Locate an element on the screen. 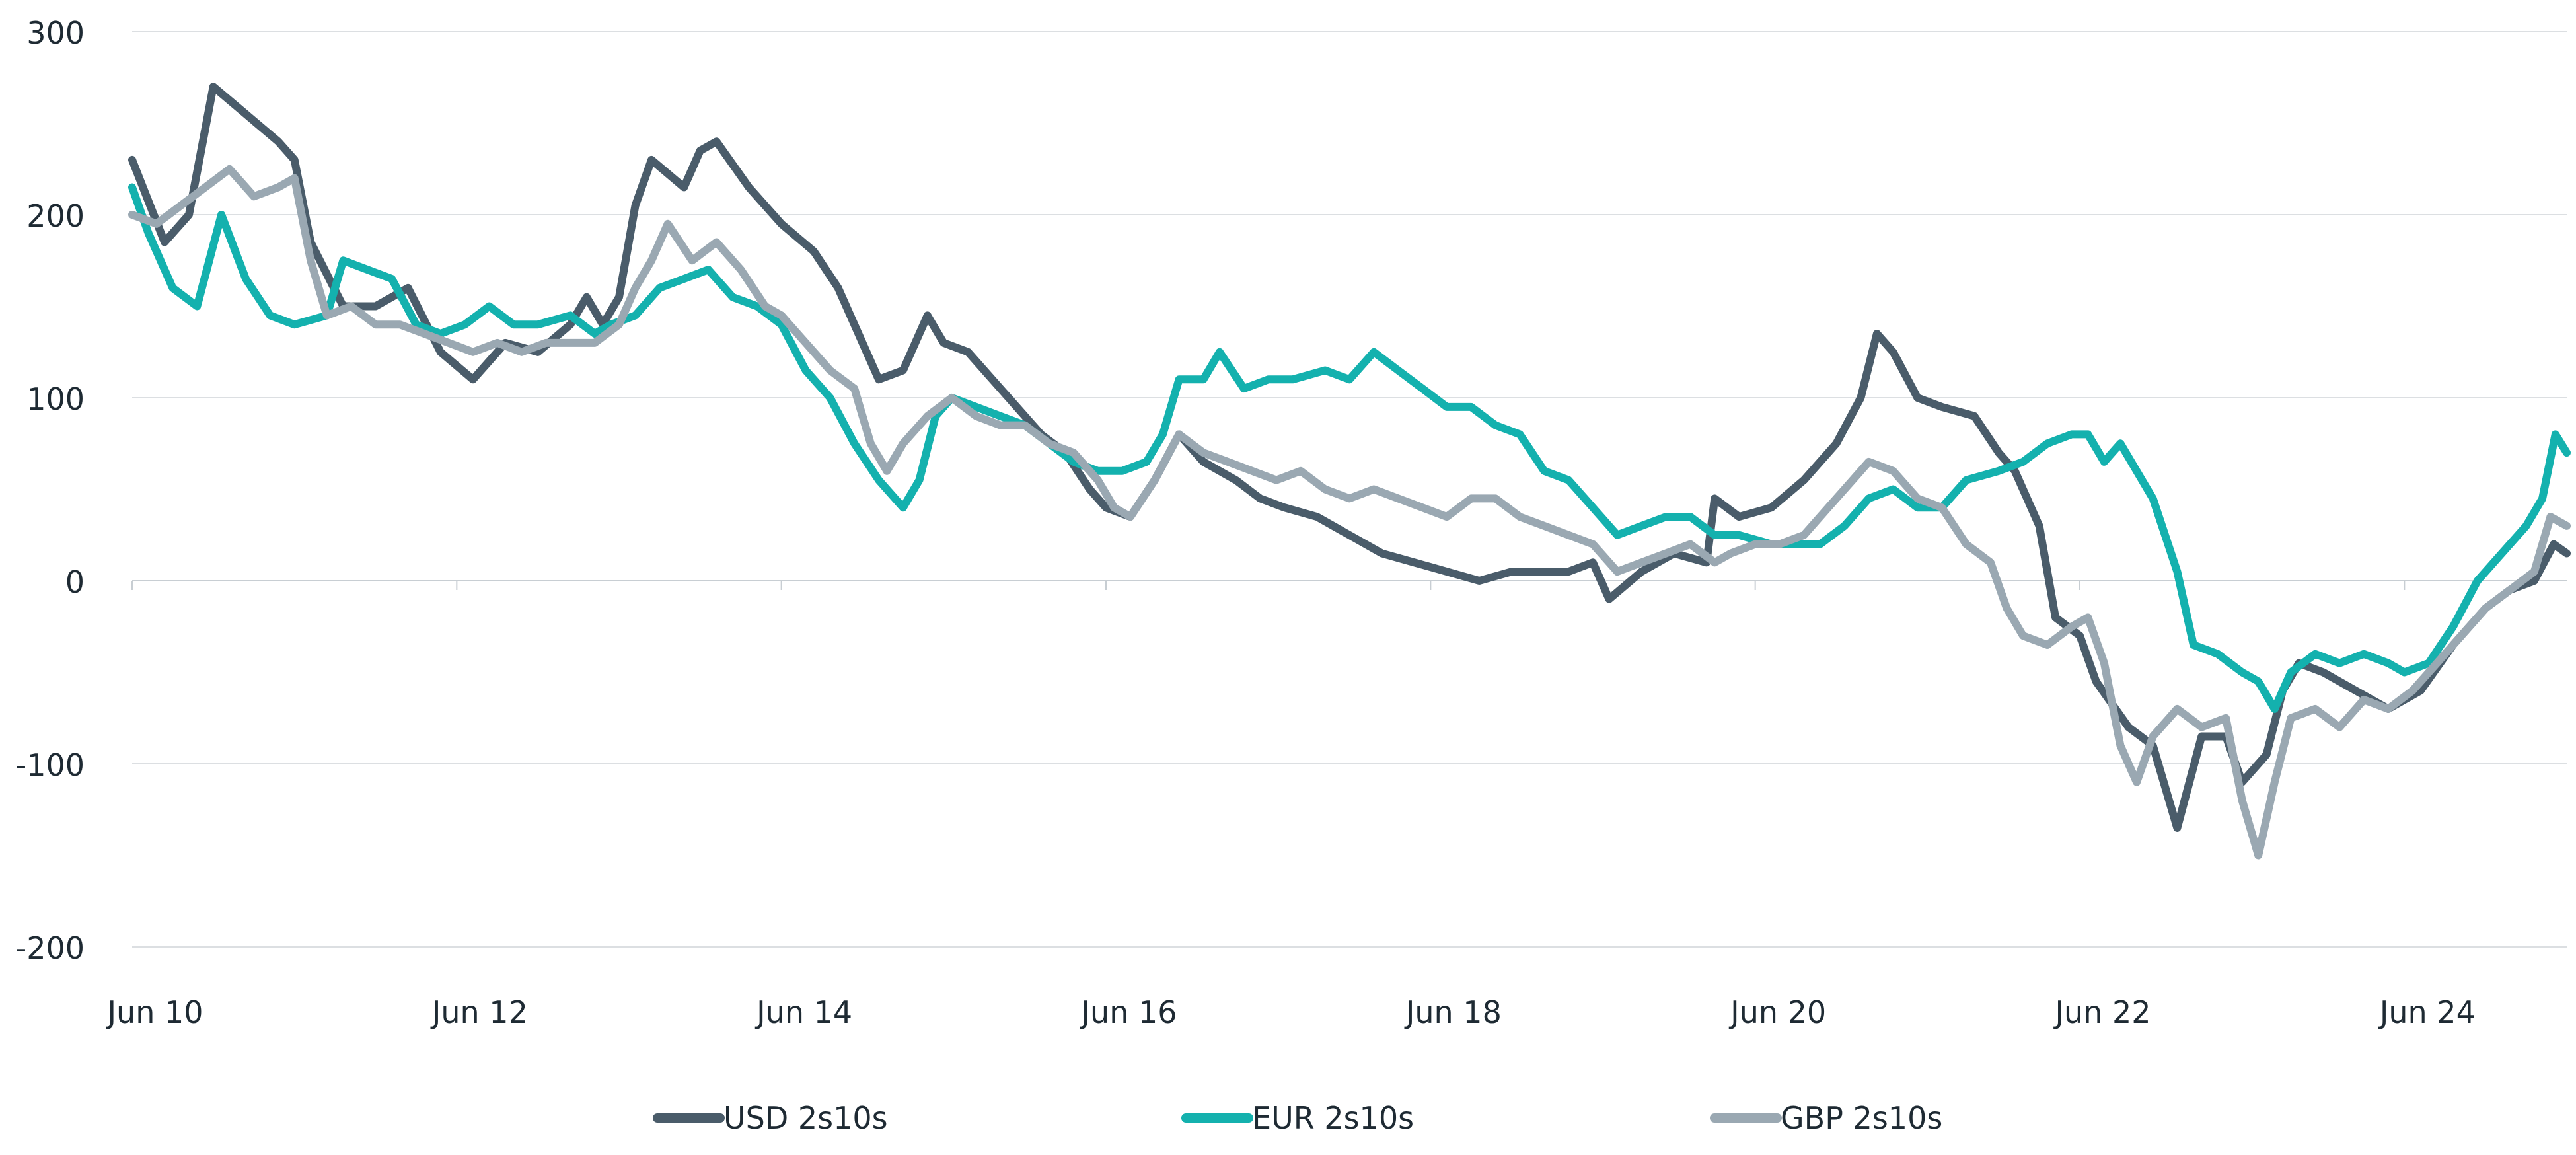  x-tick-label: Jun 12 is located at coordinates (479, 1012).